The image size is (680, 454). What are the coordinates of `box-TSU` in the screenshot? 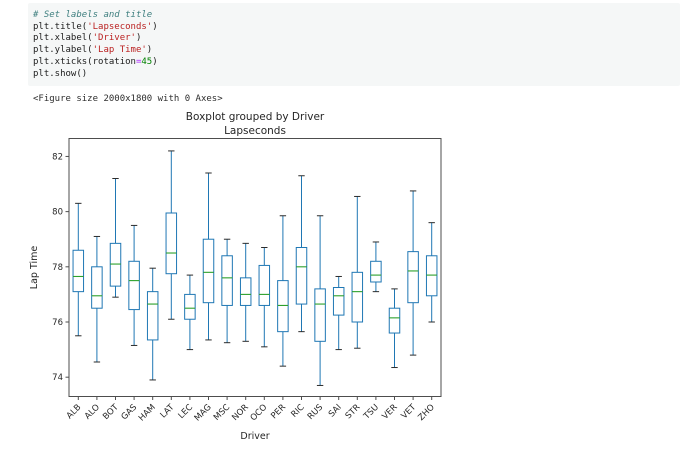 It's located at (376, 267).